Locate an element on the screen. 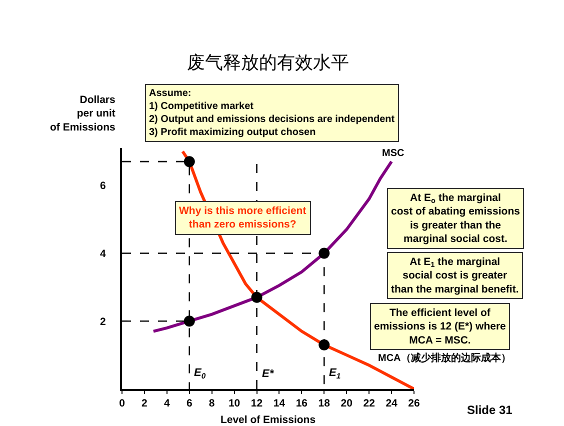 This screenshot has width=564, height=426. y-axis-title: Dollars per unit of Emissions is located at coordinates (83, 114).